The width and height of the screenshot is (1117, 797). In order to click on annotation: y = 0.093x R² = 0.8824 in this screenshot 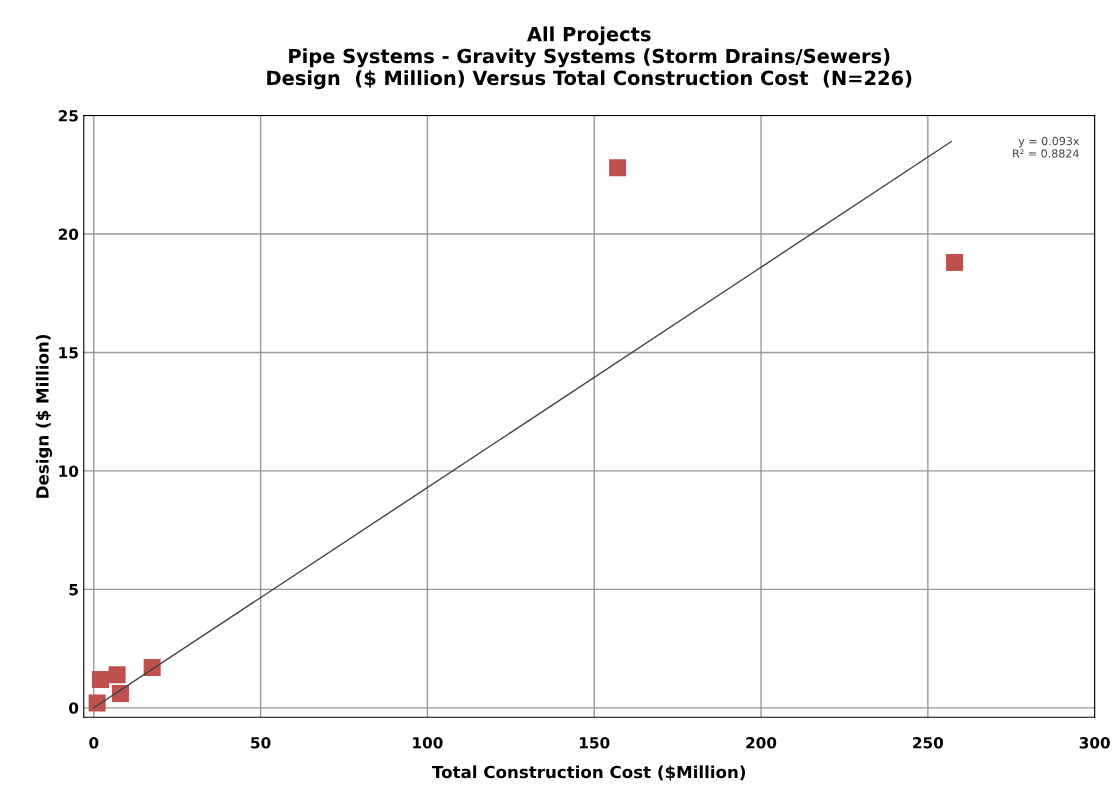, I will do `click(1046, 147)`.